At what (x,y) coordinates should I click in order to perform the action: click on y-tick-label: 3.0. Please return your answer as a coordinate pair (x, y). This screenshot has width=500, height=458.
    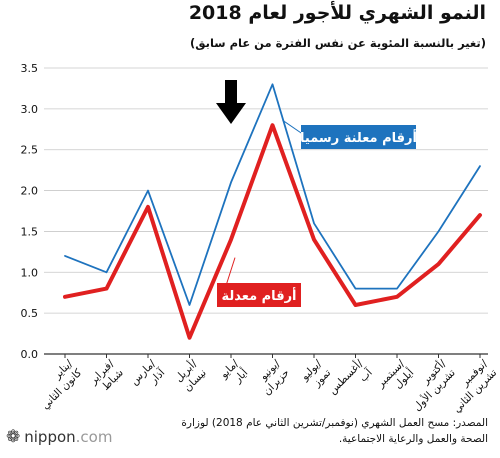
    Looking at the image, I should click on (30, 109).